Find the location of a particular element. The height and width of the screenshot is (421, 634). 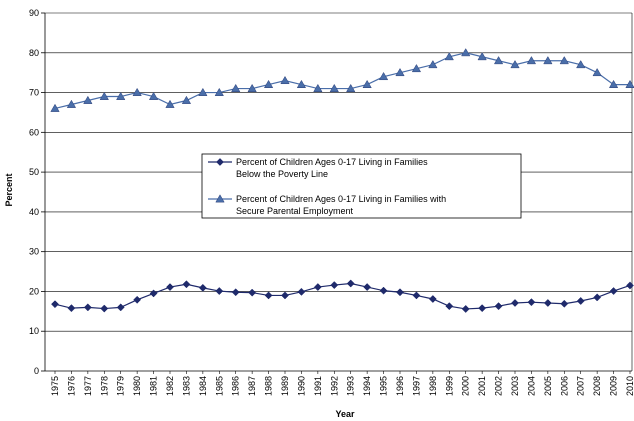

x-tick-label: 1991 is located at coordinates (318, 386).